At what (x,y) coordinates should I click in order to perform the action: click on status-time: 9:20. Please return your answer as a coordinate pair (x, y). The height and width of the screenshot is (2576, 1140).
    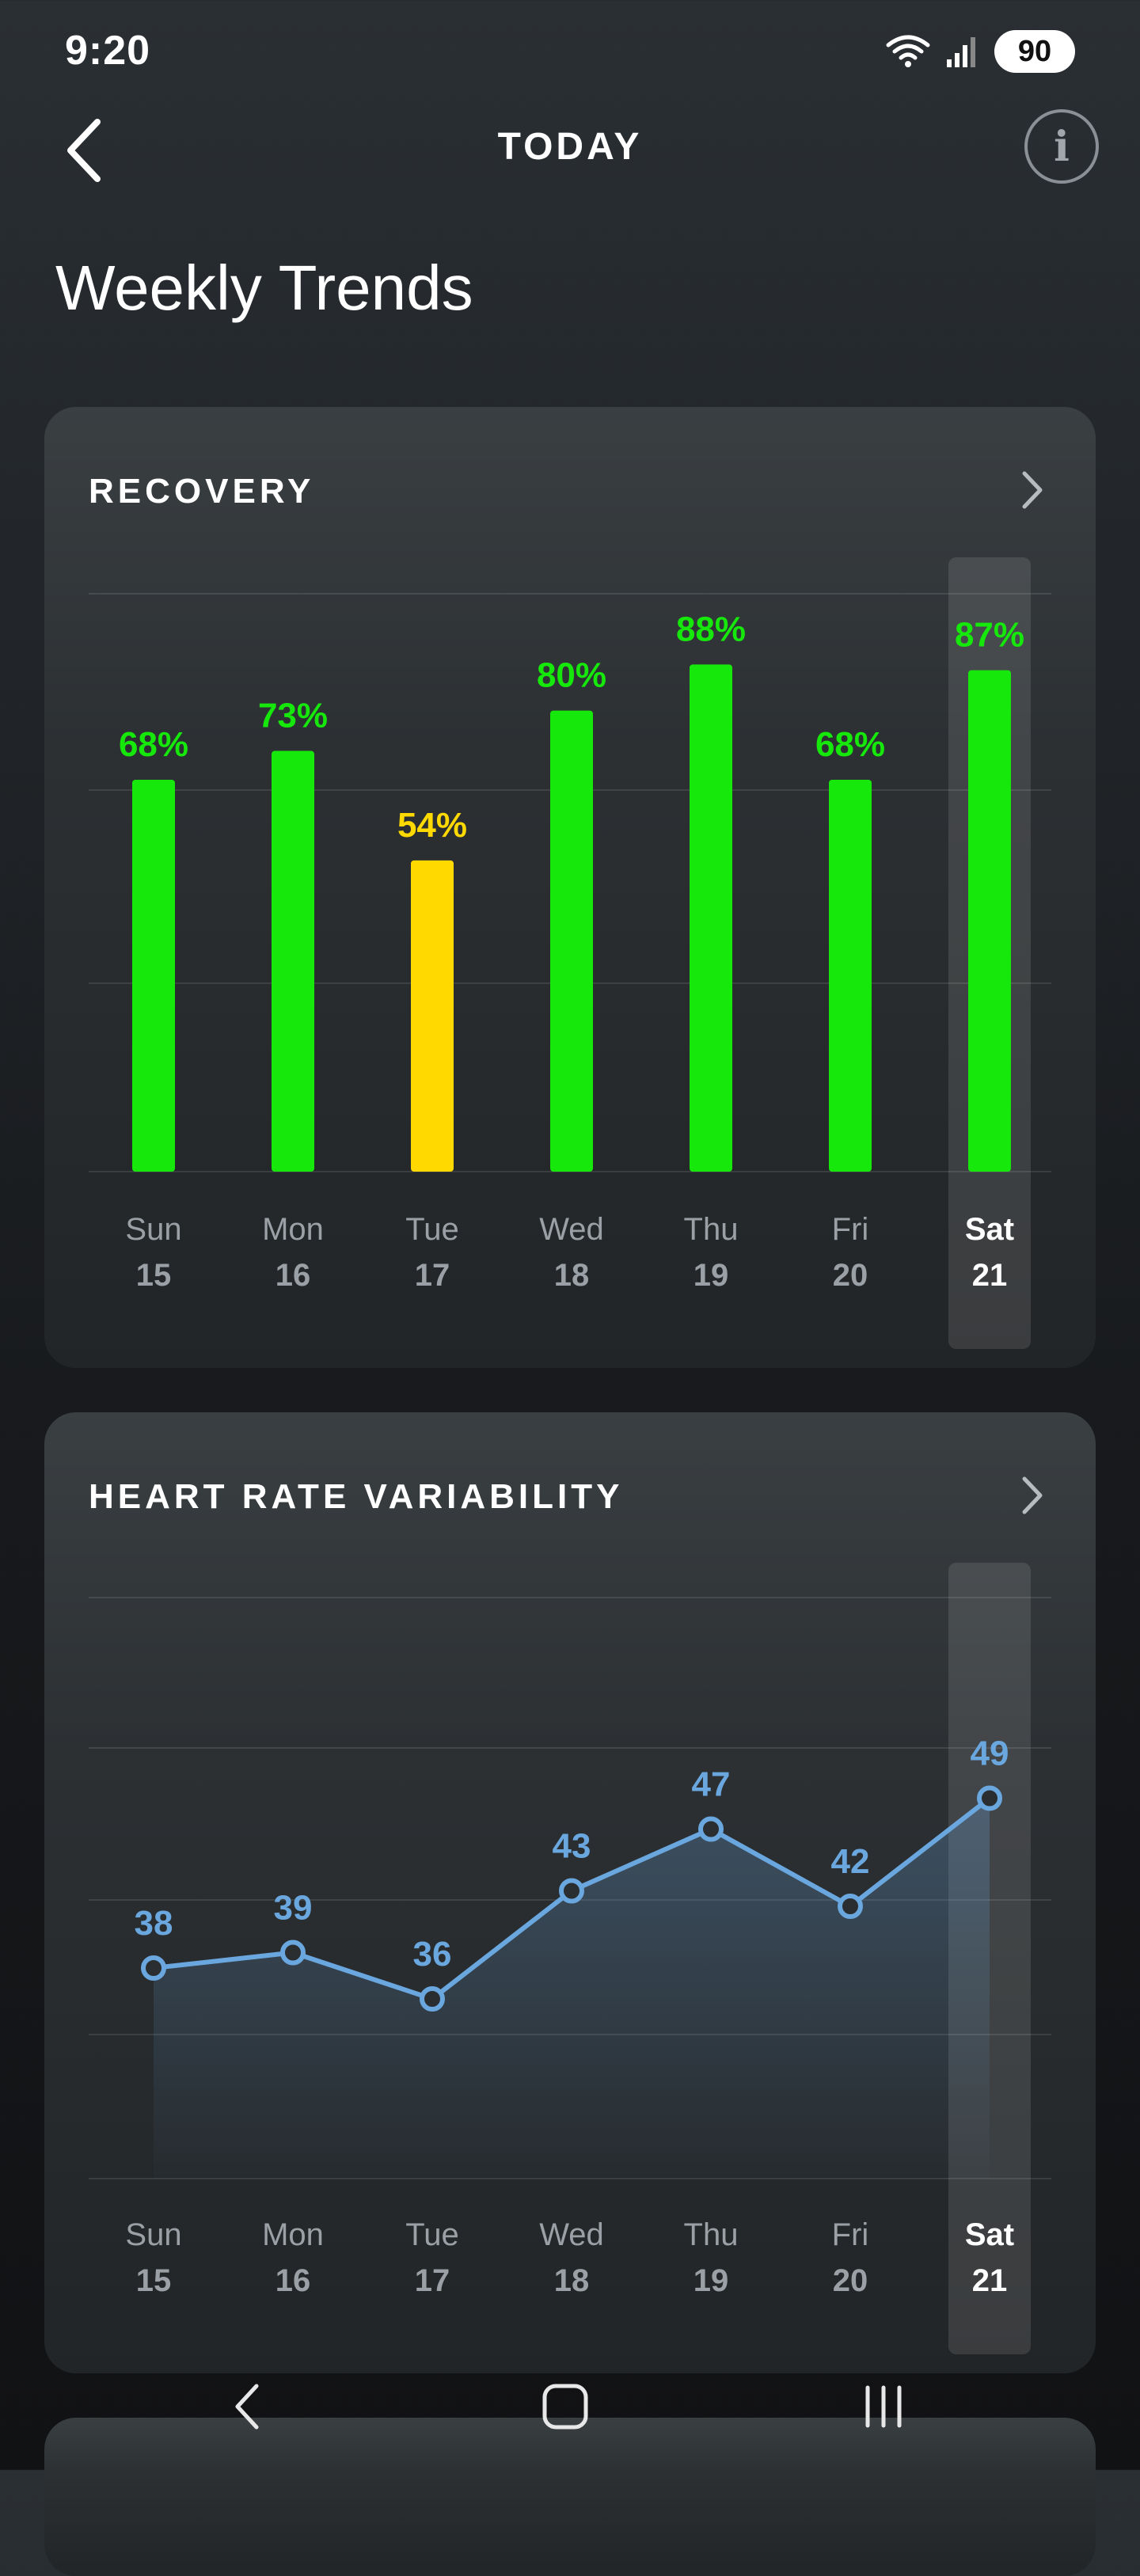
    Looking at the image, I should click on (108, 51).